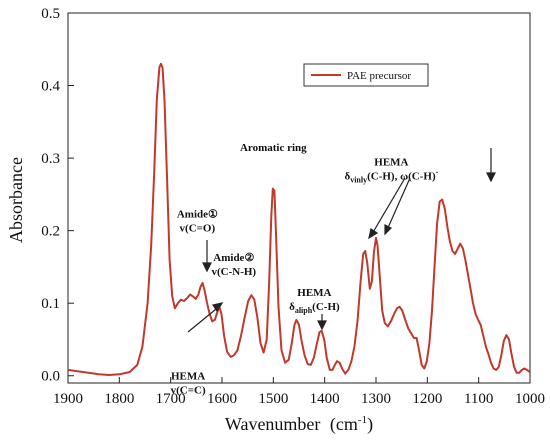 Image resolution: width=550 pixels, height=440 pixels. Describe the element at coordinates (50, 159) in the screenshot. I see `y-tick-label: 0.3` at that location.